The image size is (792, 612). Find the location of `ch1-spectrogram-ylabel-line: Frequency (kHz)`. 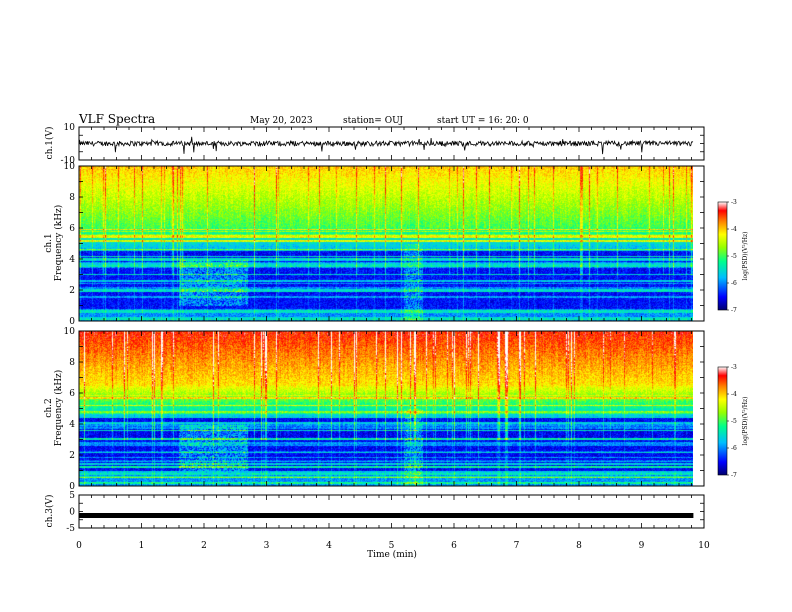

ch1-spectrogram-ylabel-line: Frequency (kHz) is located at coordinates (58, 243).